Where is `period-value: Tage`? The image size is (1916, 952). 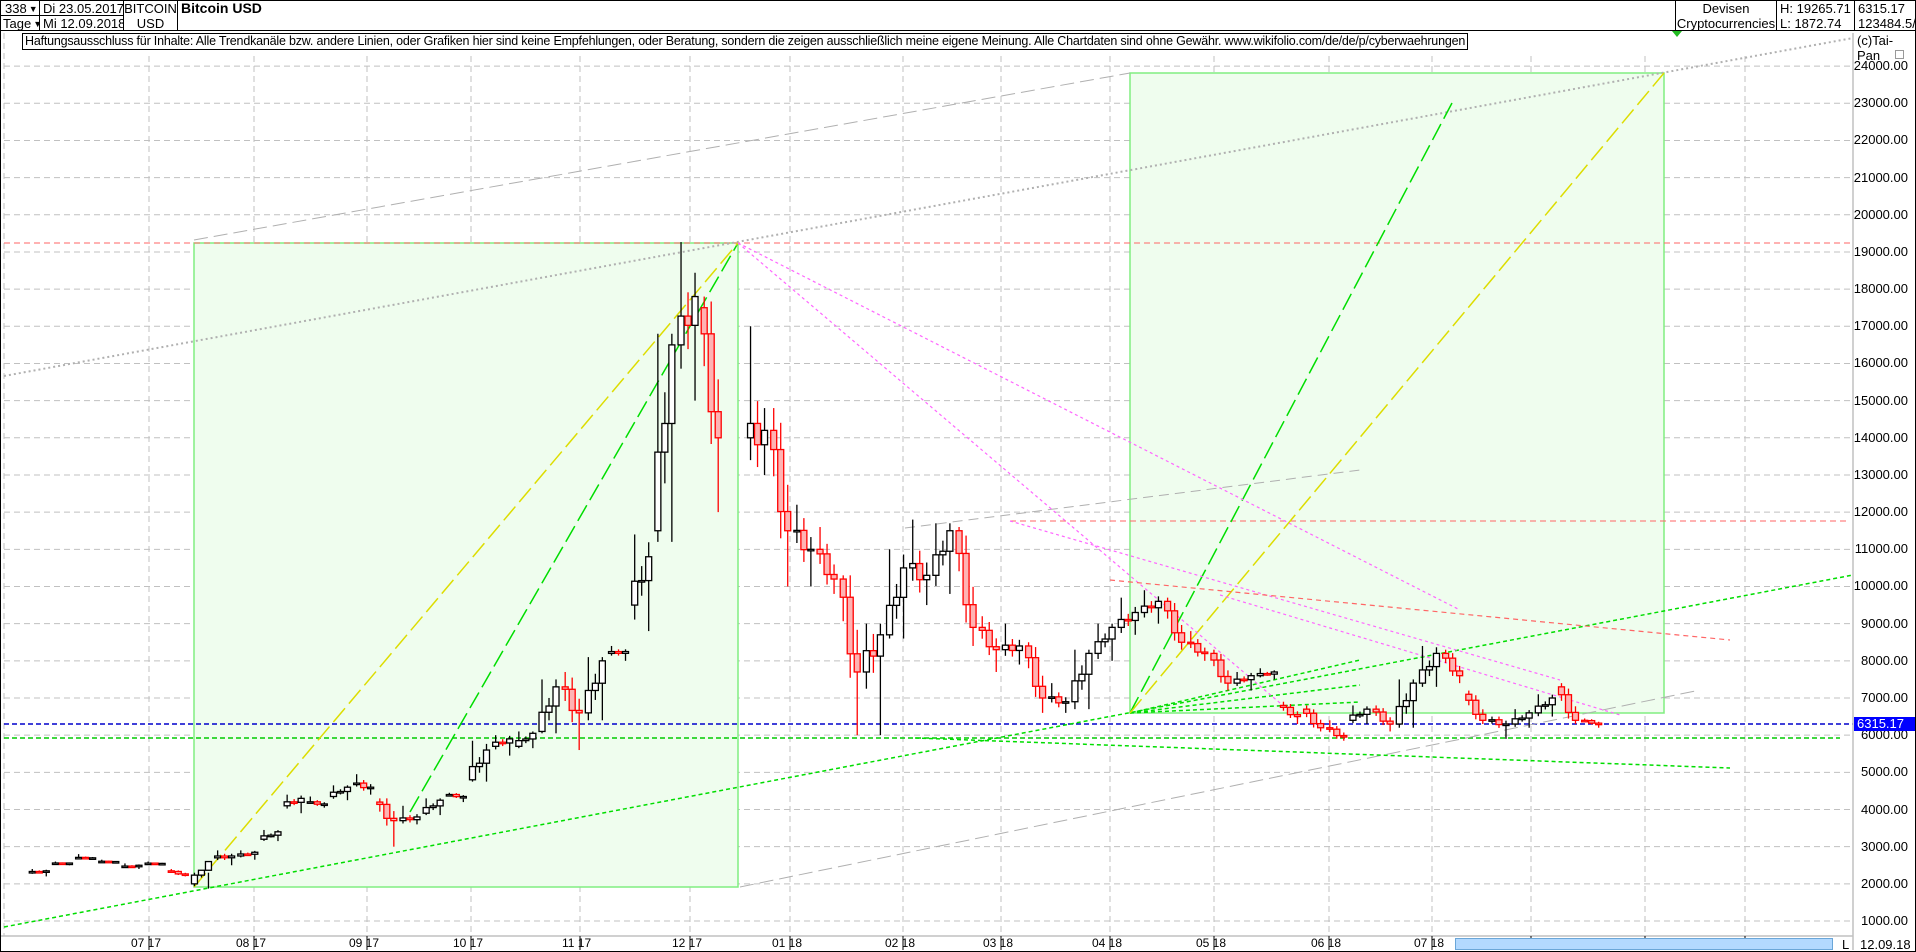 period-value: Tage is located at coordinates (17, 23).